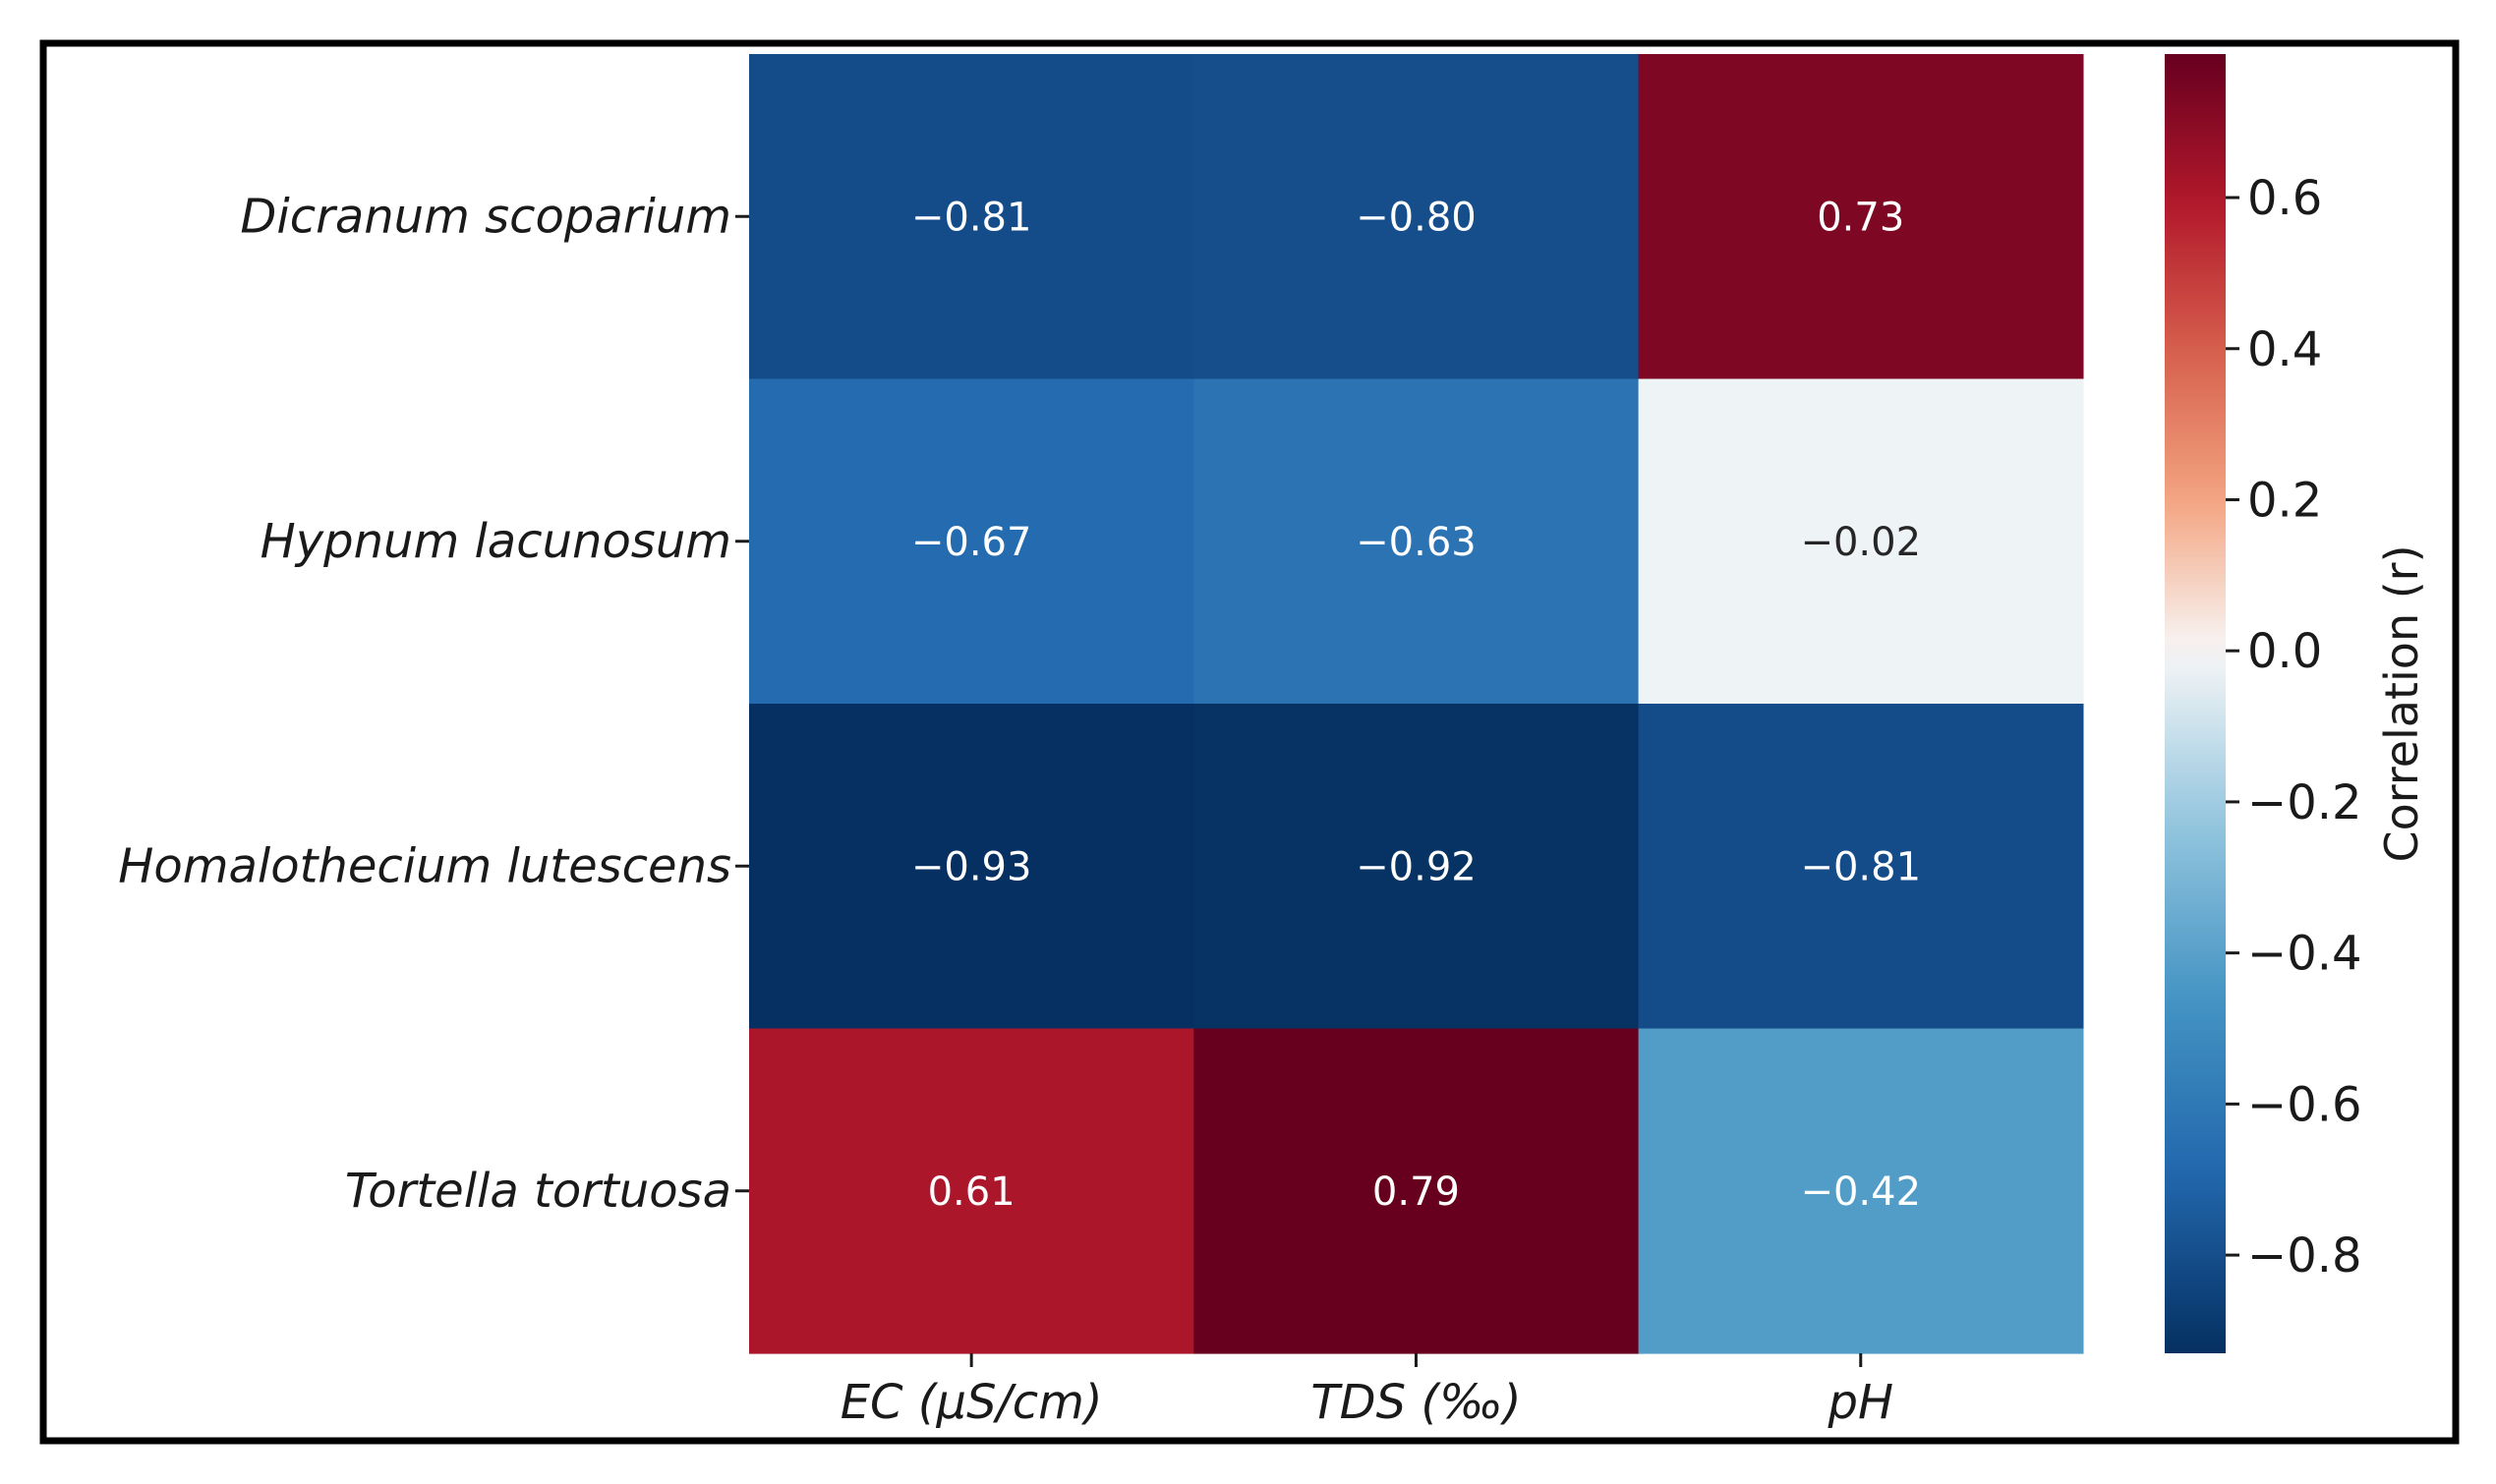 The width and height of the screenshot is (2496, 1484). Describe the element at coordinates (496, 541) in the screenshot. I see `row-label: Hypnum lacunosum` at that location.